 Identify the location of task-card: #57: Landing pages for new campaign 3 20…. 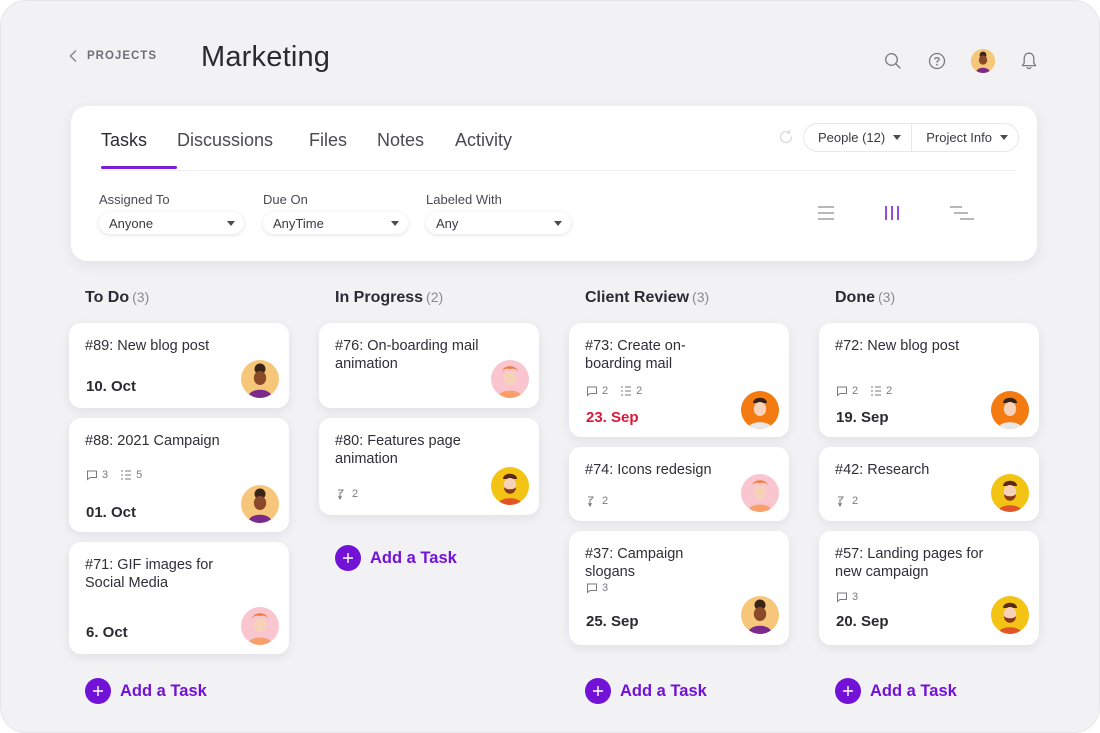
(929, 588).